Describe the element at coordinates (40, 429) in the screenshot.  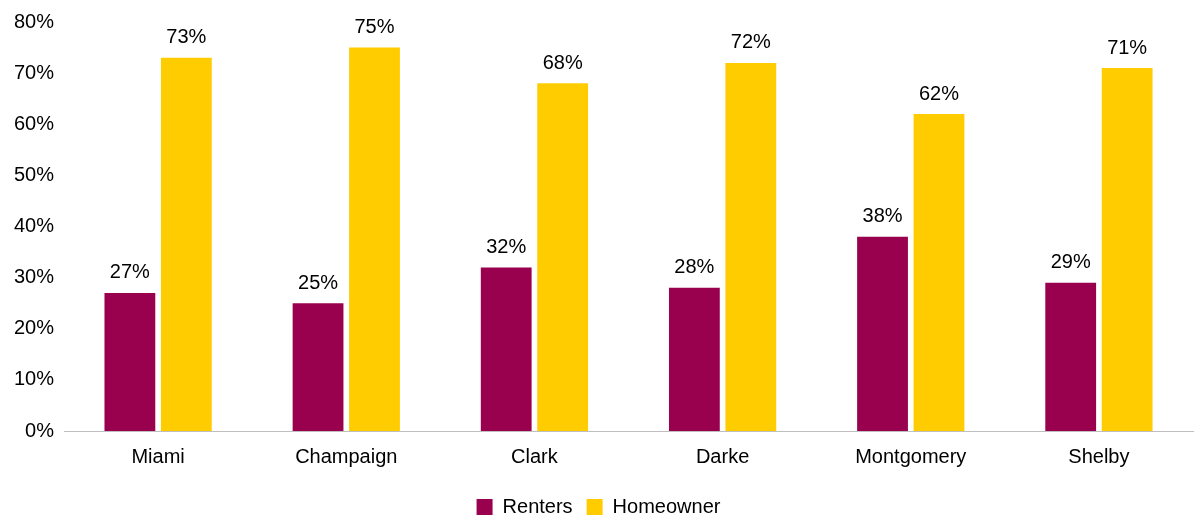
I see `y-tick-label: 0%` at that location.